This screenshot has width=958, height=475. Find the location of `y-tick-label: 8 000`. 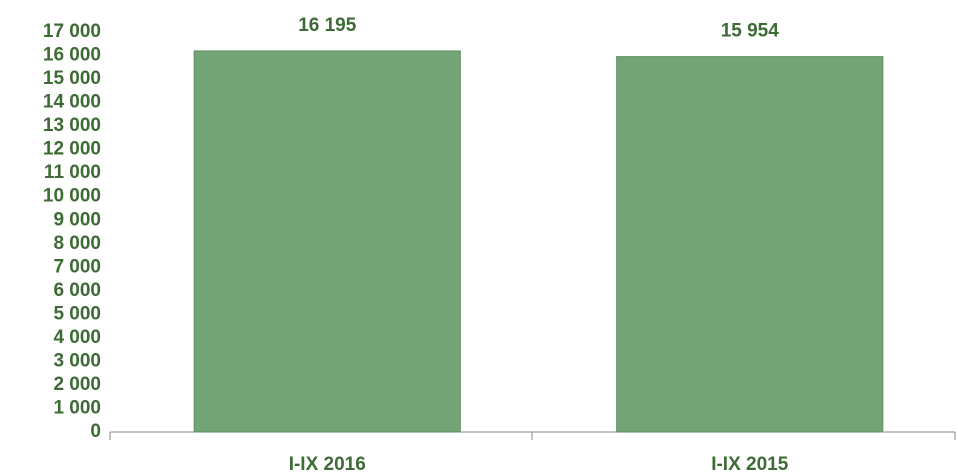

y-tick-label: 8 000 is located at coordinates (77, 243).